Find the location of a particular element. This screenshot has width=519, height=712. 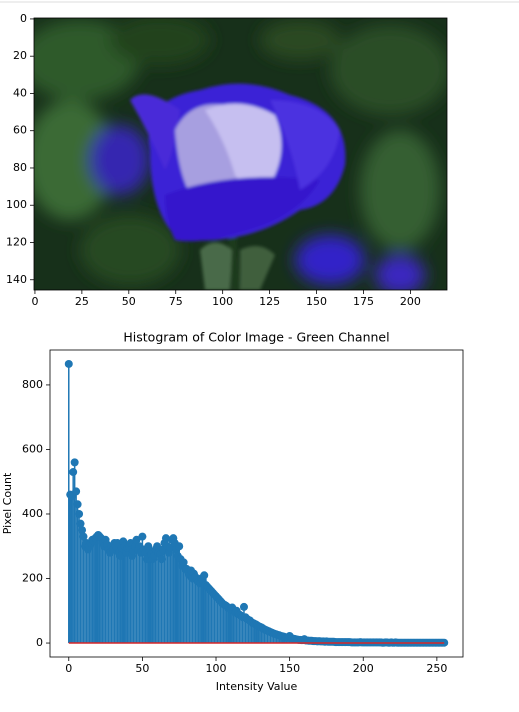

y-tick-label: 100 is located at coordinates (16, 204).